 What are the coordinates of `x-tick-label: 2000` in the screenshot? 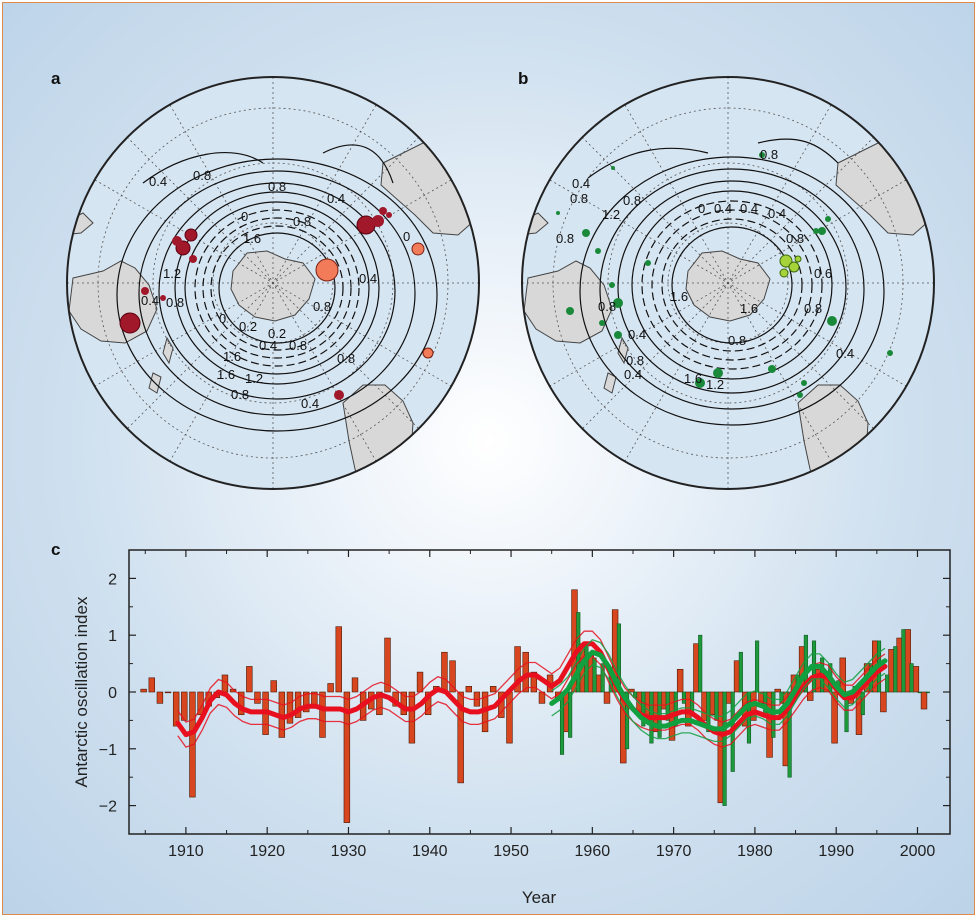 It's located at (918, 851).